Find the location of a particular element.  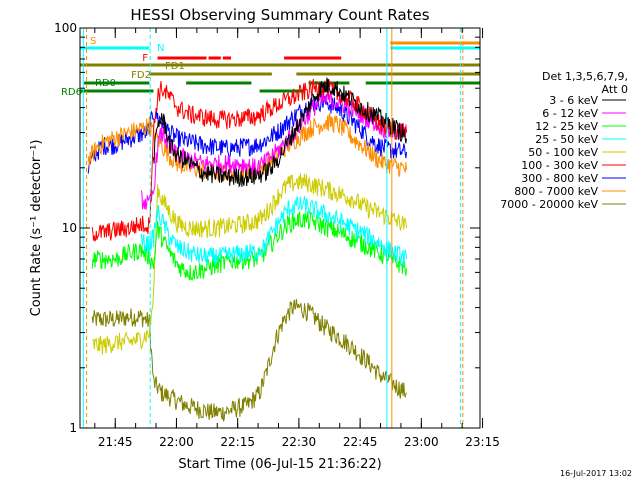

legend-label-6: 300 - 800 keV is located at coordinates (559, 178).